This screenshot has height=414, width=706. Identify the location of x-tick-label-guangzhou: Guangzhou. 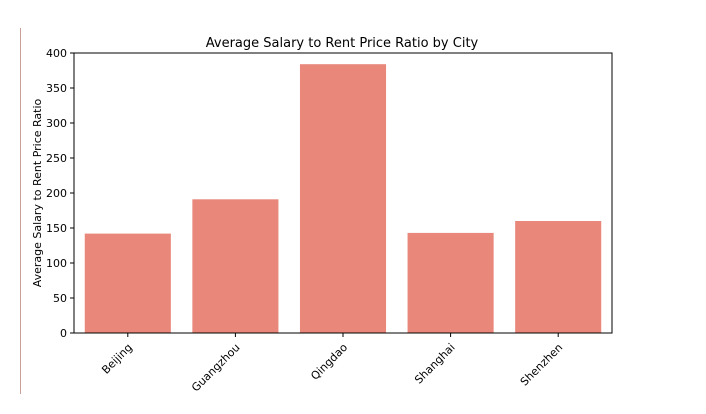
(215, 367).